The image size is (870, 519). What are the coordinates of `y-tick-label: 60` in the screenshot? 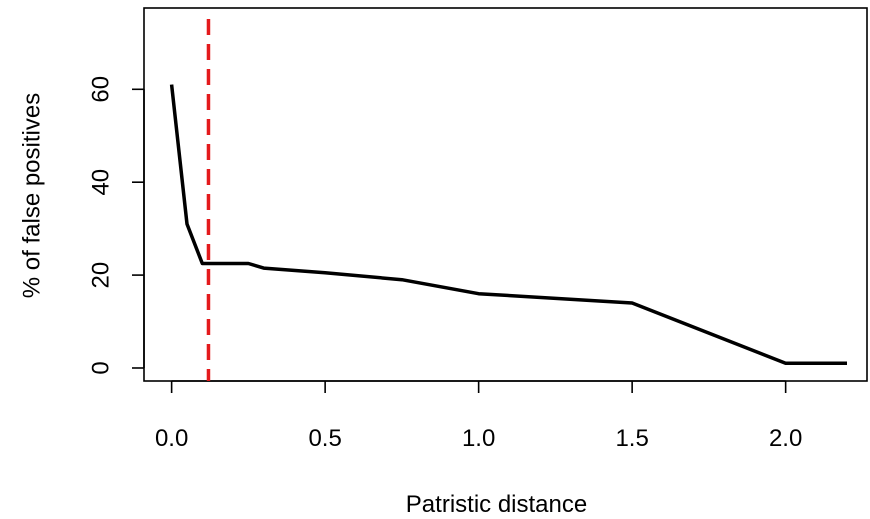 It's located at (100, 89).